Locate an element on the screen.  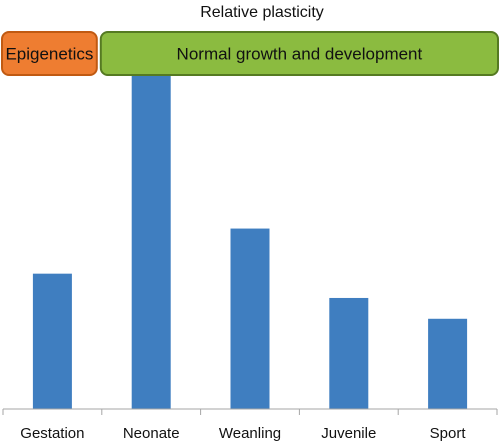
annotation-label: Normal growth and development is located at coordinates (300, 54).